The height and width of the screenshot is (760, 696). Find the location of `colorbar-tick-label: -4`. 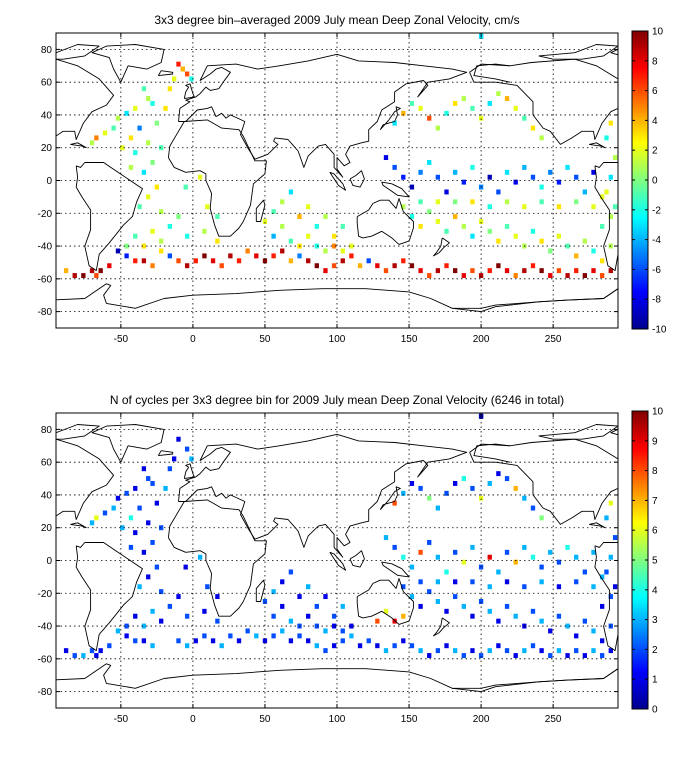

colorbar-tick-label: -4 is located at coordinates (656, 240).